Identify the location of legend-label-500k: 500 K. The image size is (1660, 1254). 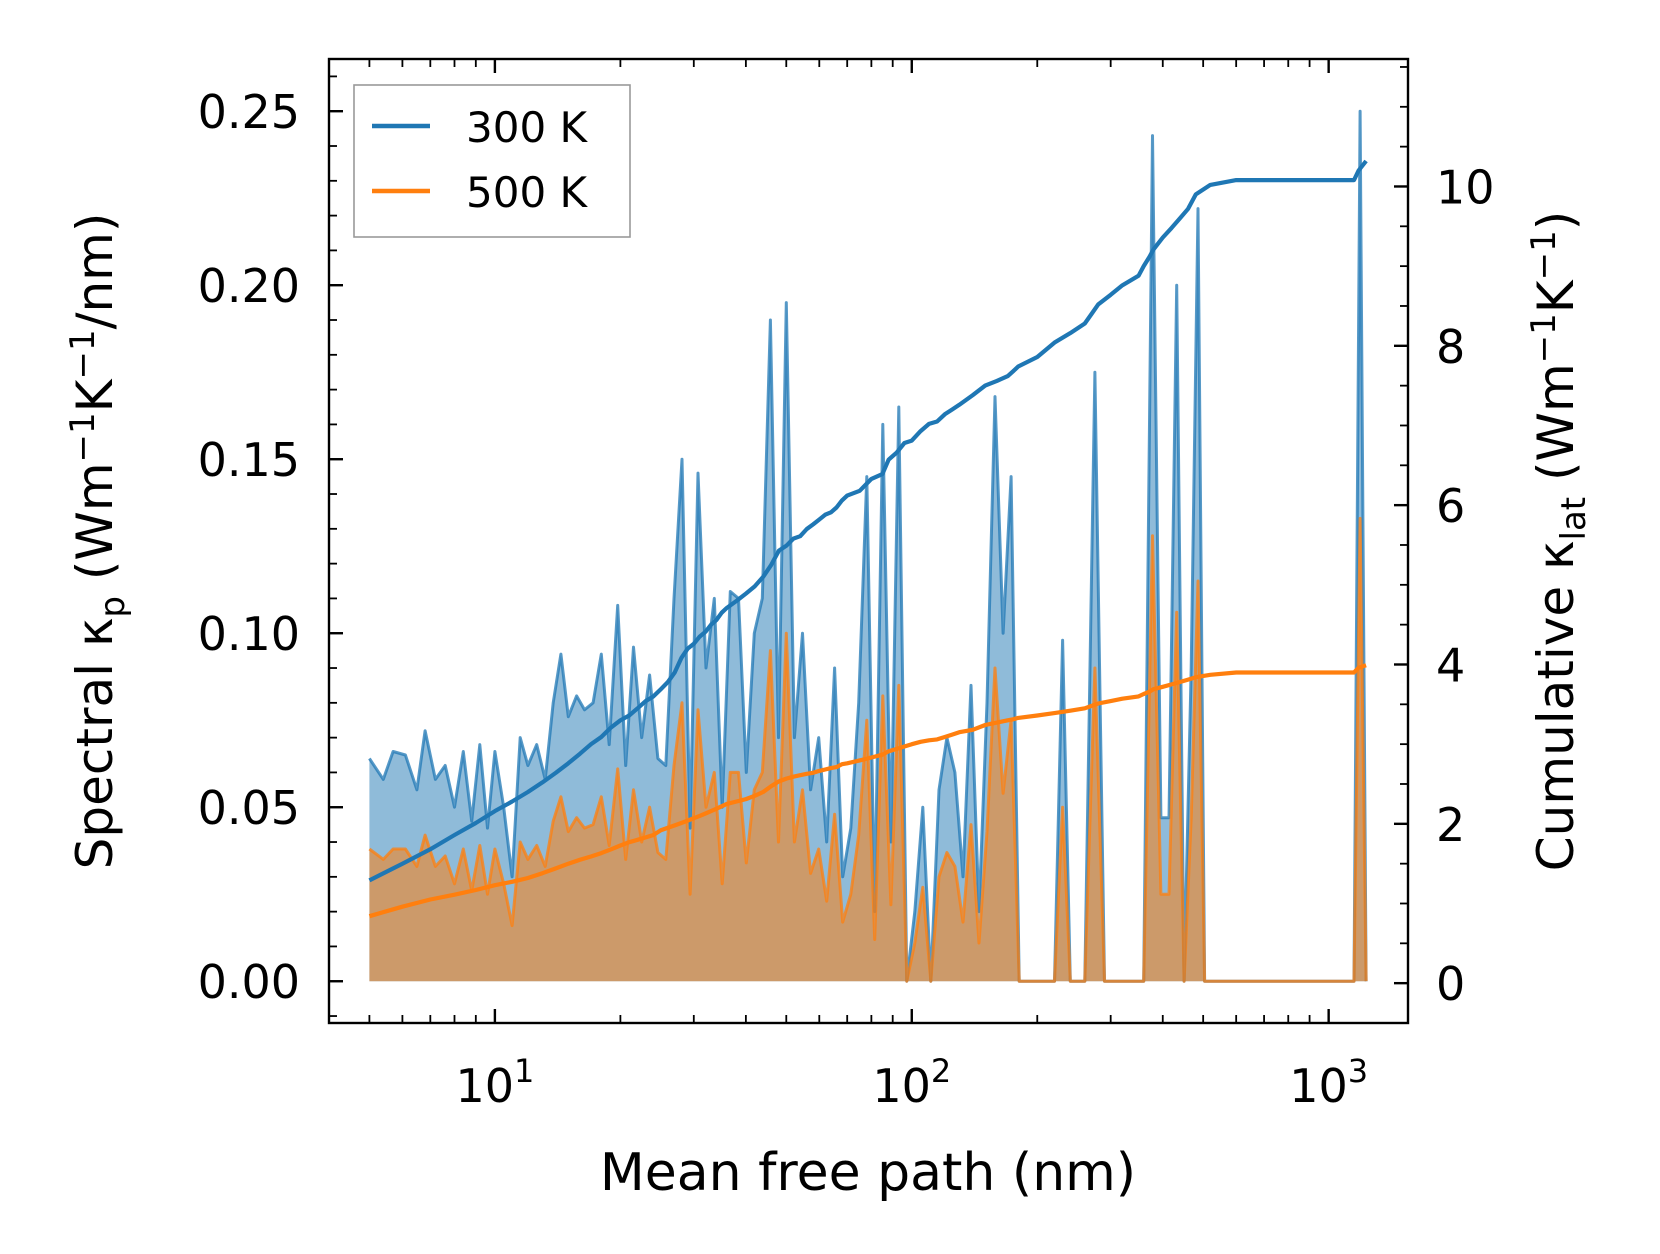
(527, 192).